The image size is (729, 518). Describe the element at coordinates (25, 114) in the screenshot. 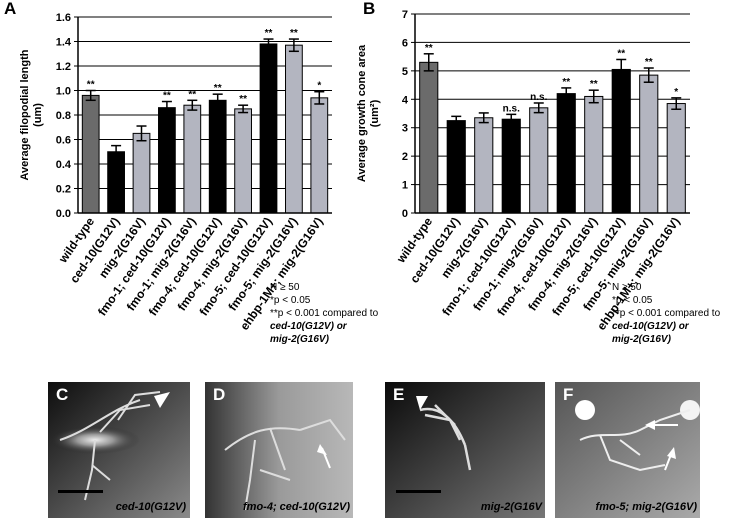

I see `y-axis-label-line: Average filopodial length` at that location.